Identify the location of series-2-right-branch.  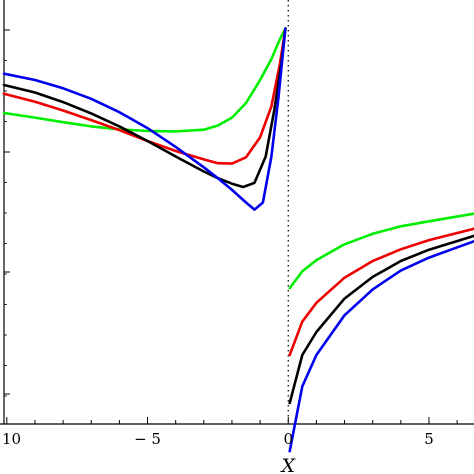
(381, 292).